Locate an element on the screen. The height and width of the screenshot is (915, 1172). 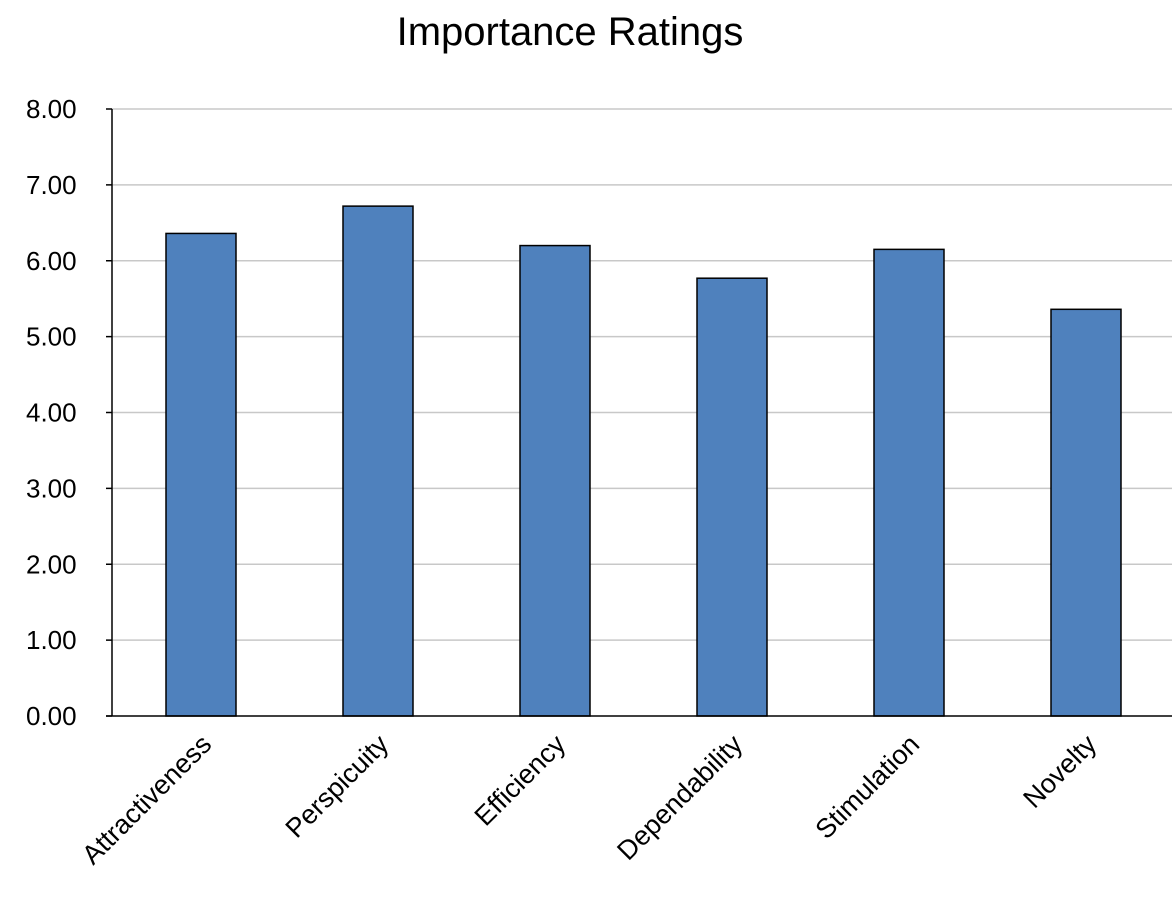
y-tick-label: 3.00 is located at coordinates (51, 488).